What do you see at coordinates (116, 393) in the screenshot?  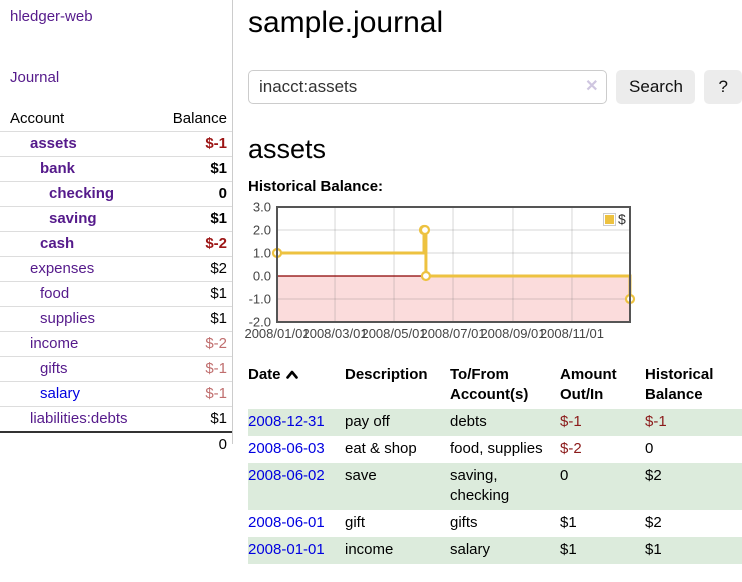 I see `account-row-salary: salary $-1` at bounding box center [116, 393].